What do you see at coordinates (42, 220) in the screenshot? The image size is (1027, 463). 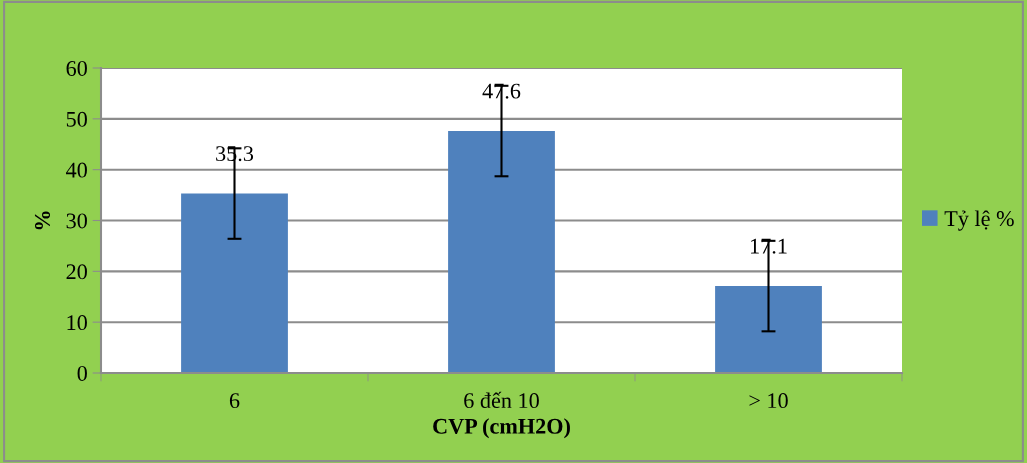 I see `y-axis-title: %` at bounding box center [42, 220].